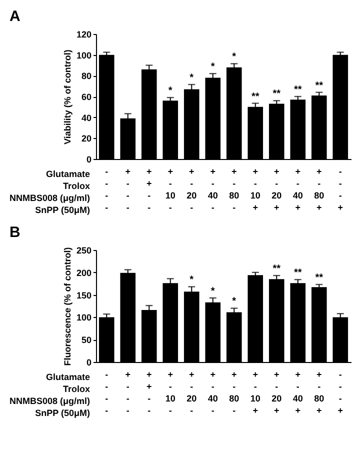 The image size is (354, 456). Describe the element at coordinates (86, 76) in the screenshot. I see `y-tick-label: 80` at that location.